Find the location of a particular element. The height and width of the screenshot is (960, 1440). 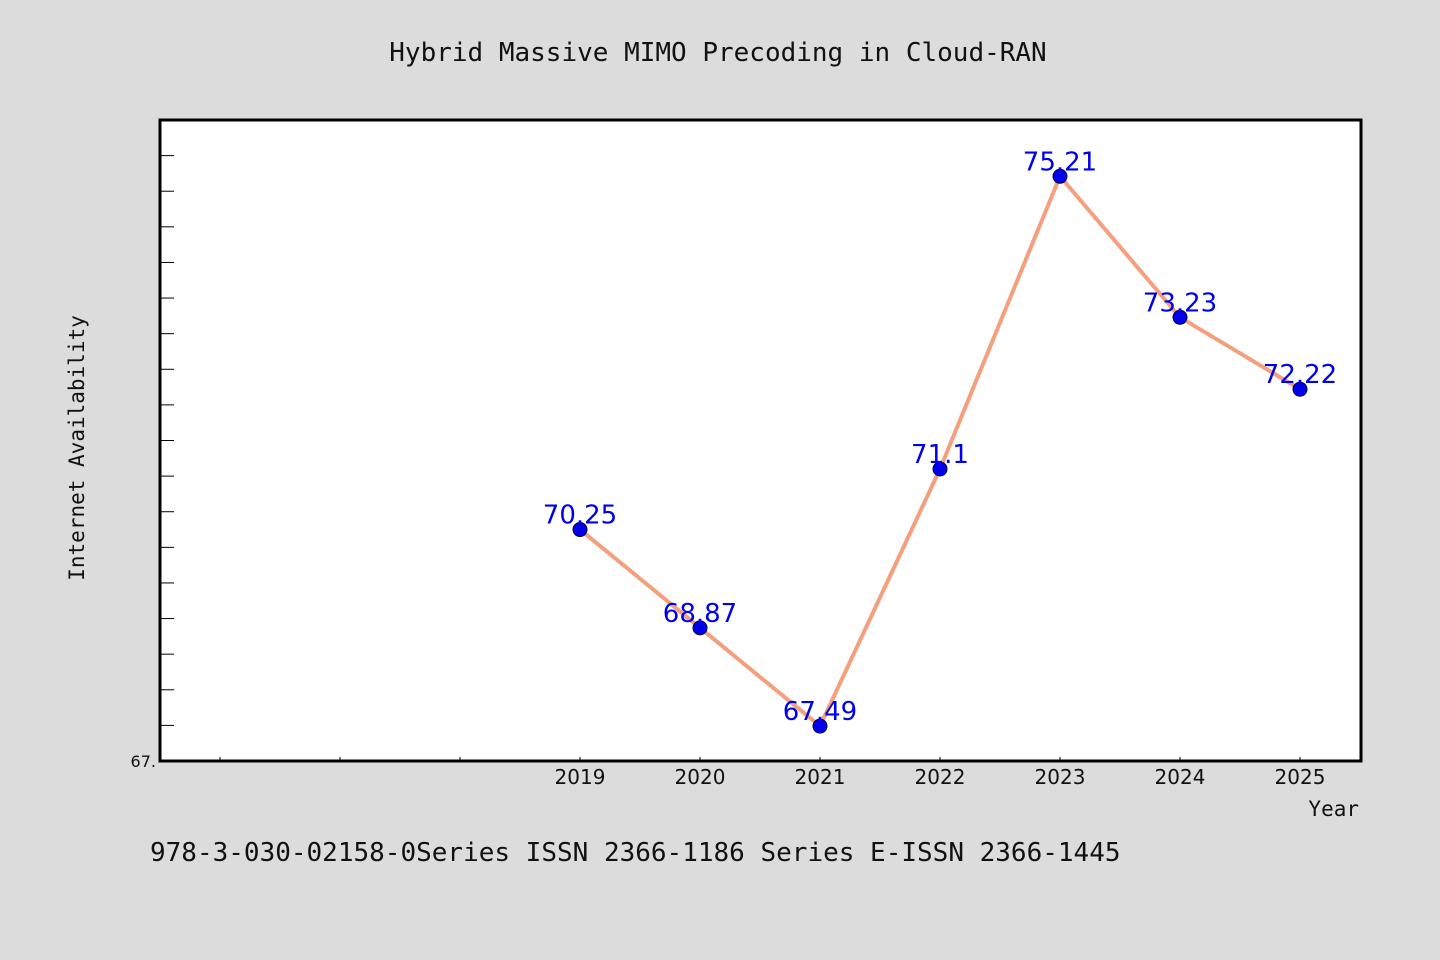

data-label: 68.87 is located at coordinates (700, 614).